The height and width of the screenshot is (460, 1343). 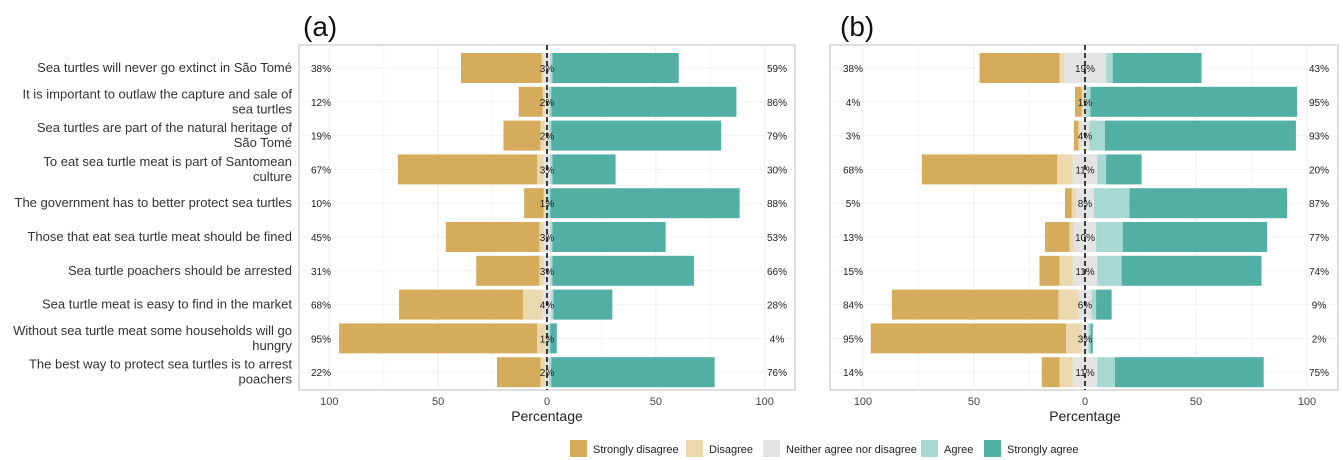 What do you see at coordinates (1319, 204) in the screenshot?
I see `agree-percent-label: 87%` at bounding box center [1319, 204].